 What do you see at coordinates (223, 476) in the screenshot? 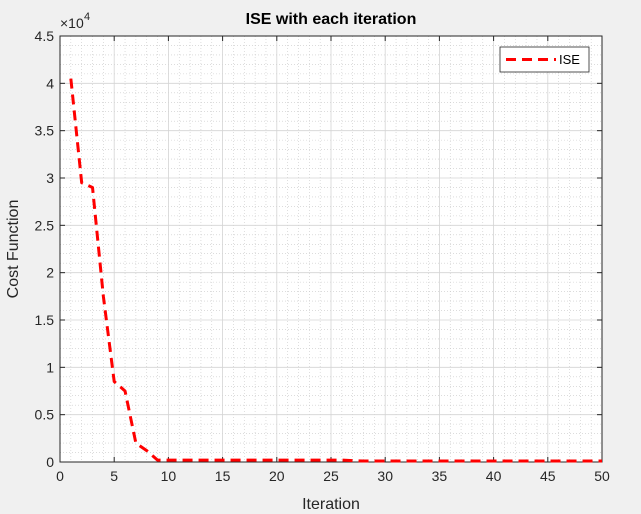
I see `x-tick-label: 15` at bounding box center [223, 476].